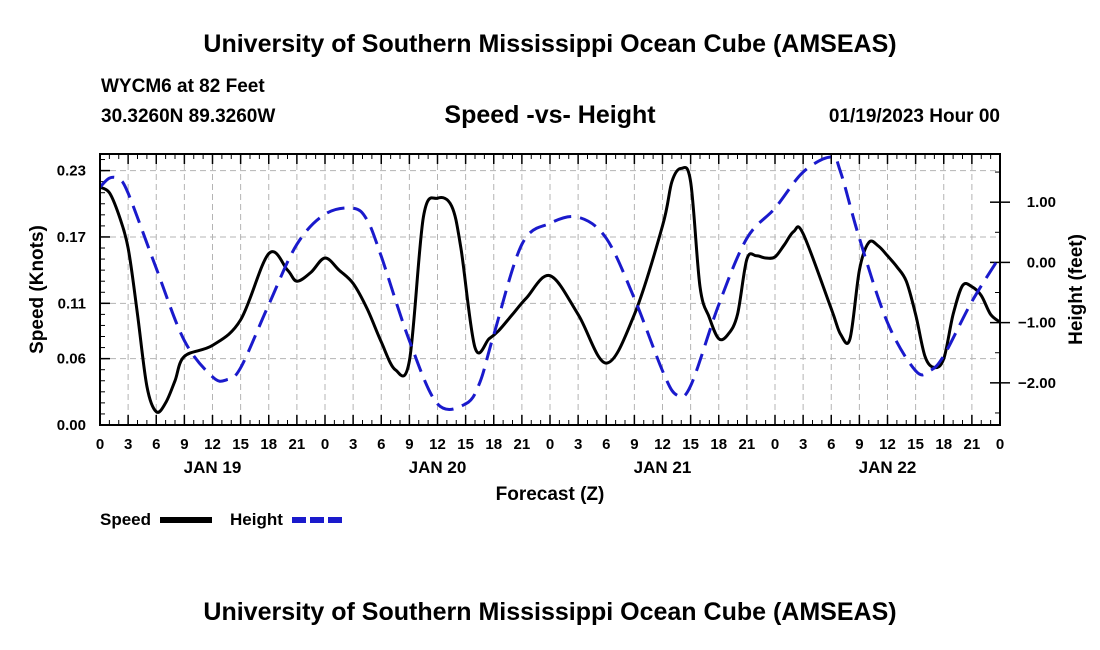 This screenshot has width=1100, height=650. I want to click on y2-tick-label: 0.00, so click(1041, 262).